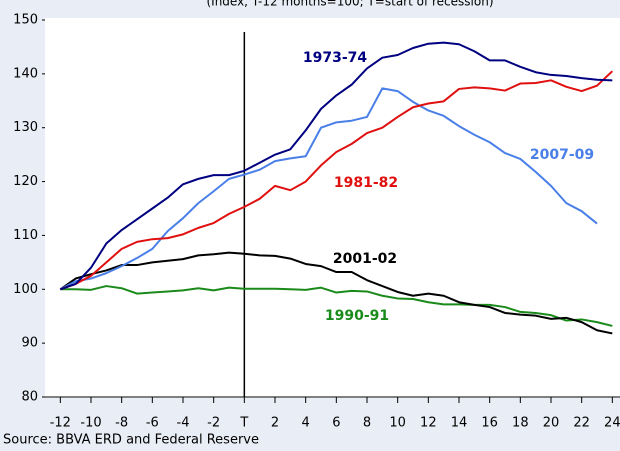  I want to click on x-tick-label: -10, so click(90, 423).